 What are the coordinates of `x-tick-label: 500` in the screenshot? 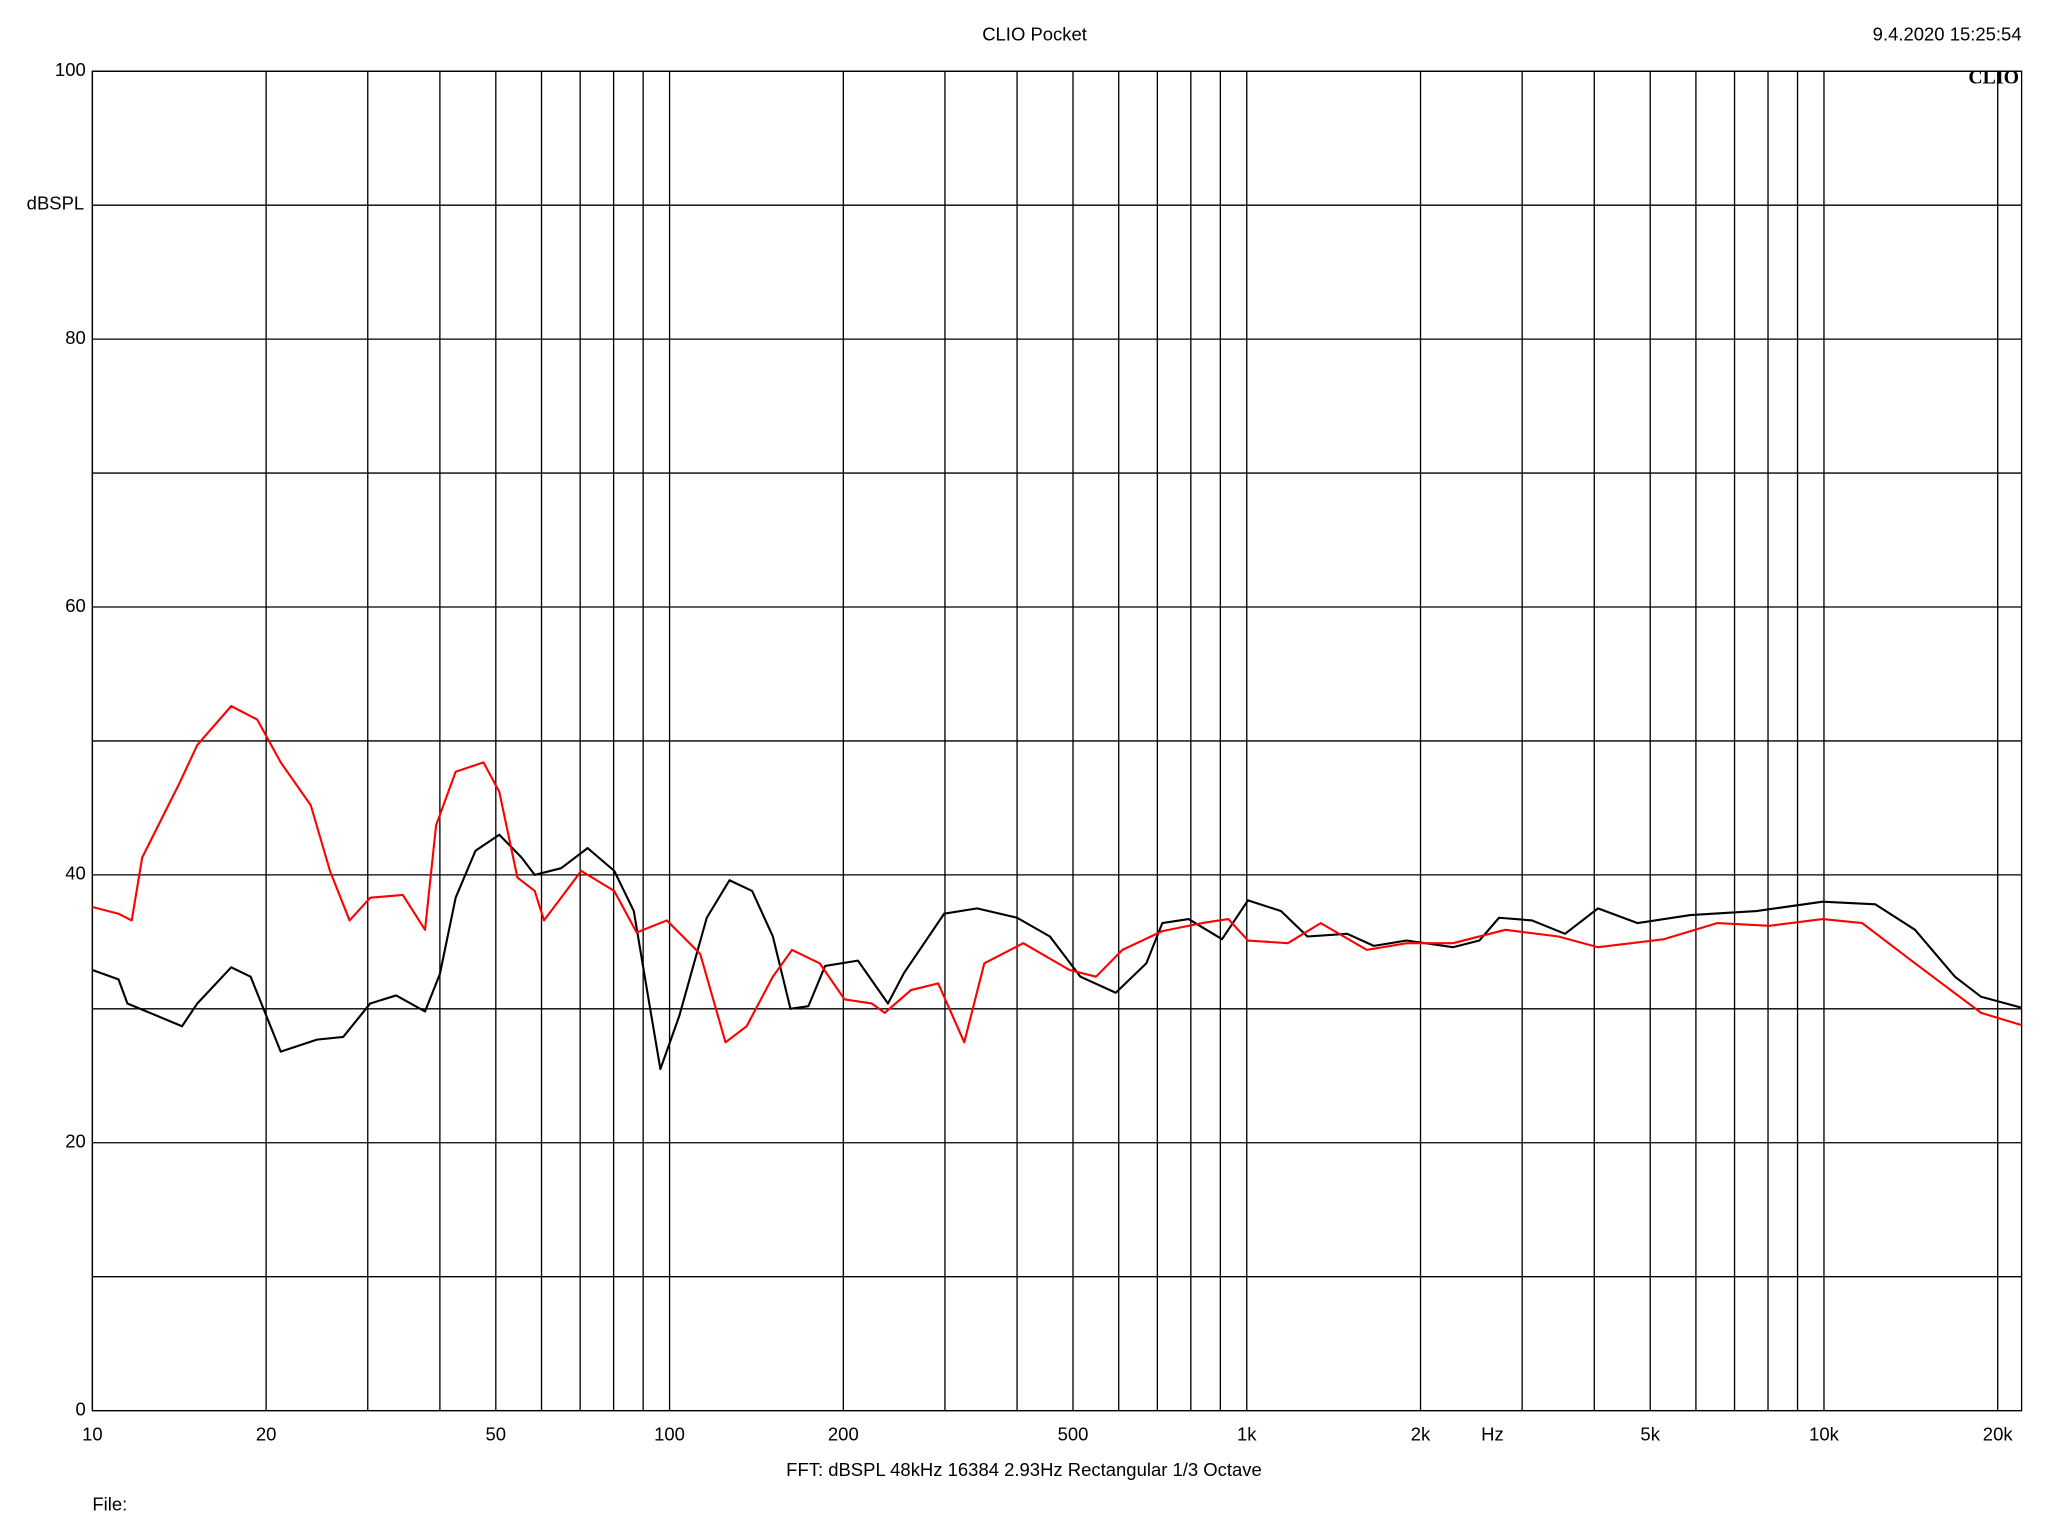 It's located at (1073, 1434).